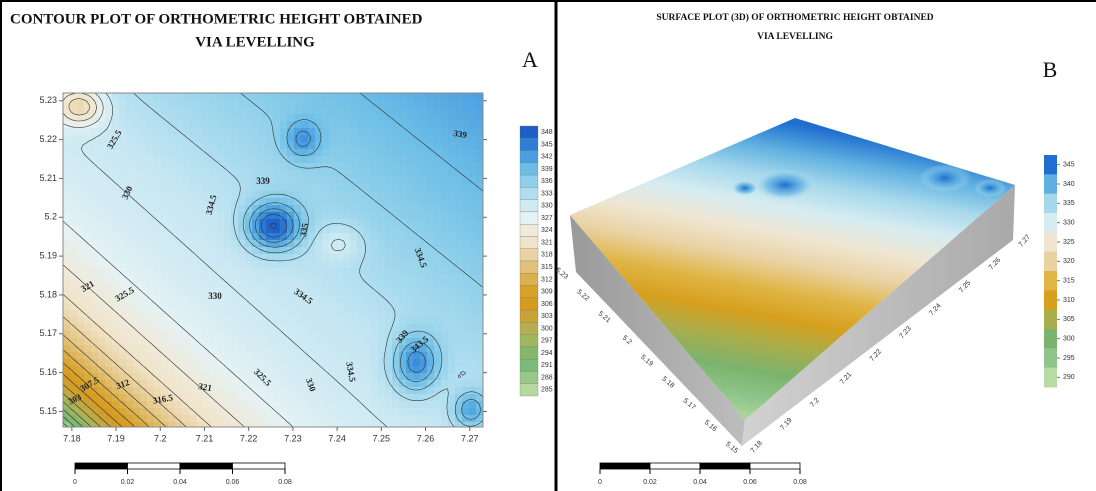  What do you see at coordinates (1069, 223) in the screenshot?
I see `colorbar-label: 330` at bounding box center [1069, 223].